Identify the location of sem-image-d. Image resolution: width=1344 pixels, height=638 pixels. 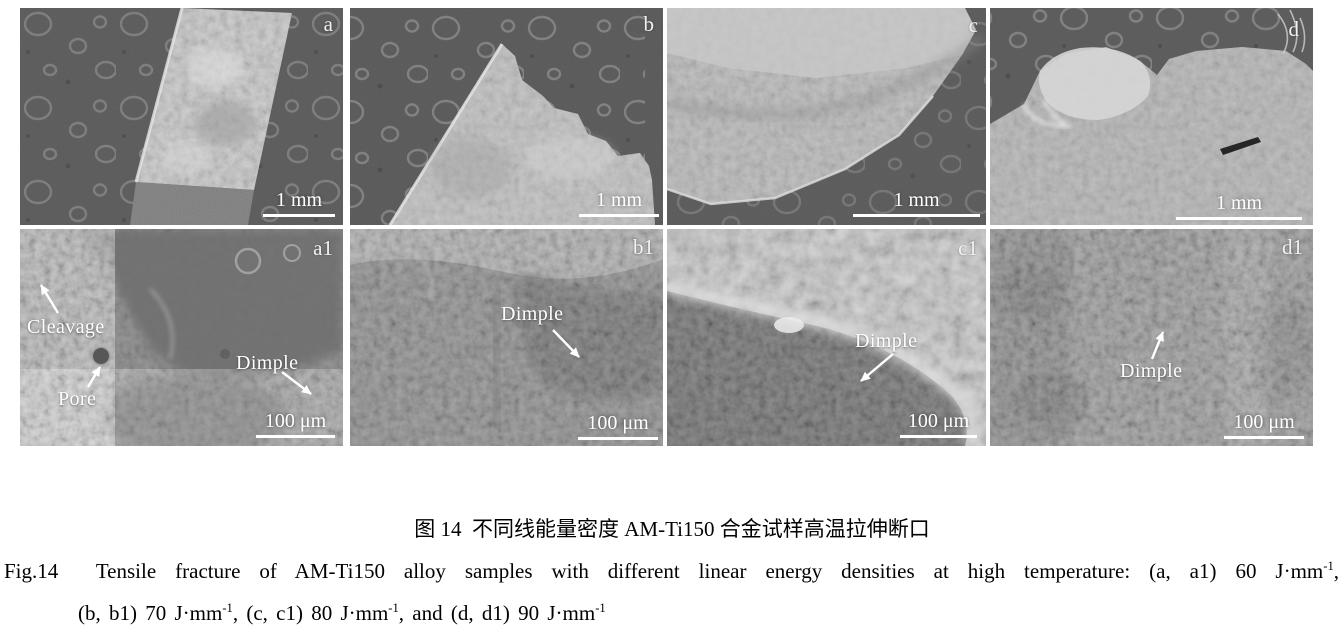
(1151, 116).